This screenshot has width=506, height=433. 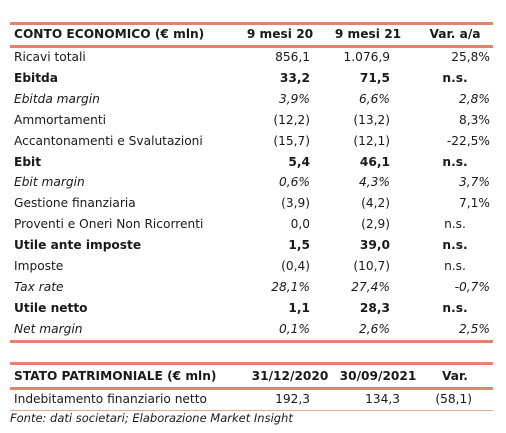 I want to click on income-row: Utile netto 1,1 28,3 n.s., so click(x=251, y=308).